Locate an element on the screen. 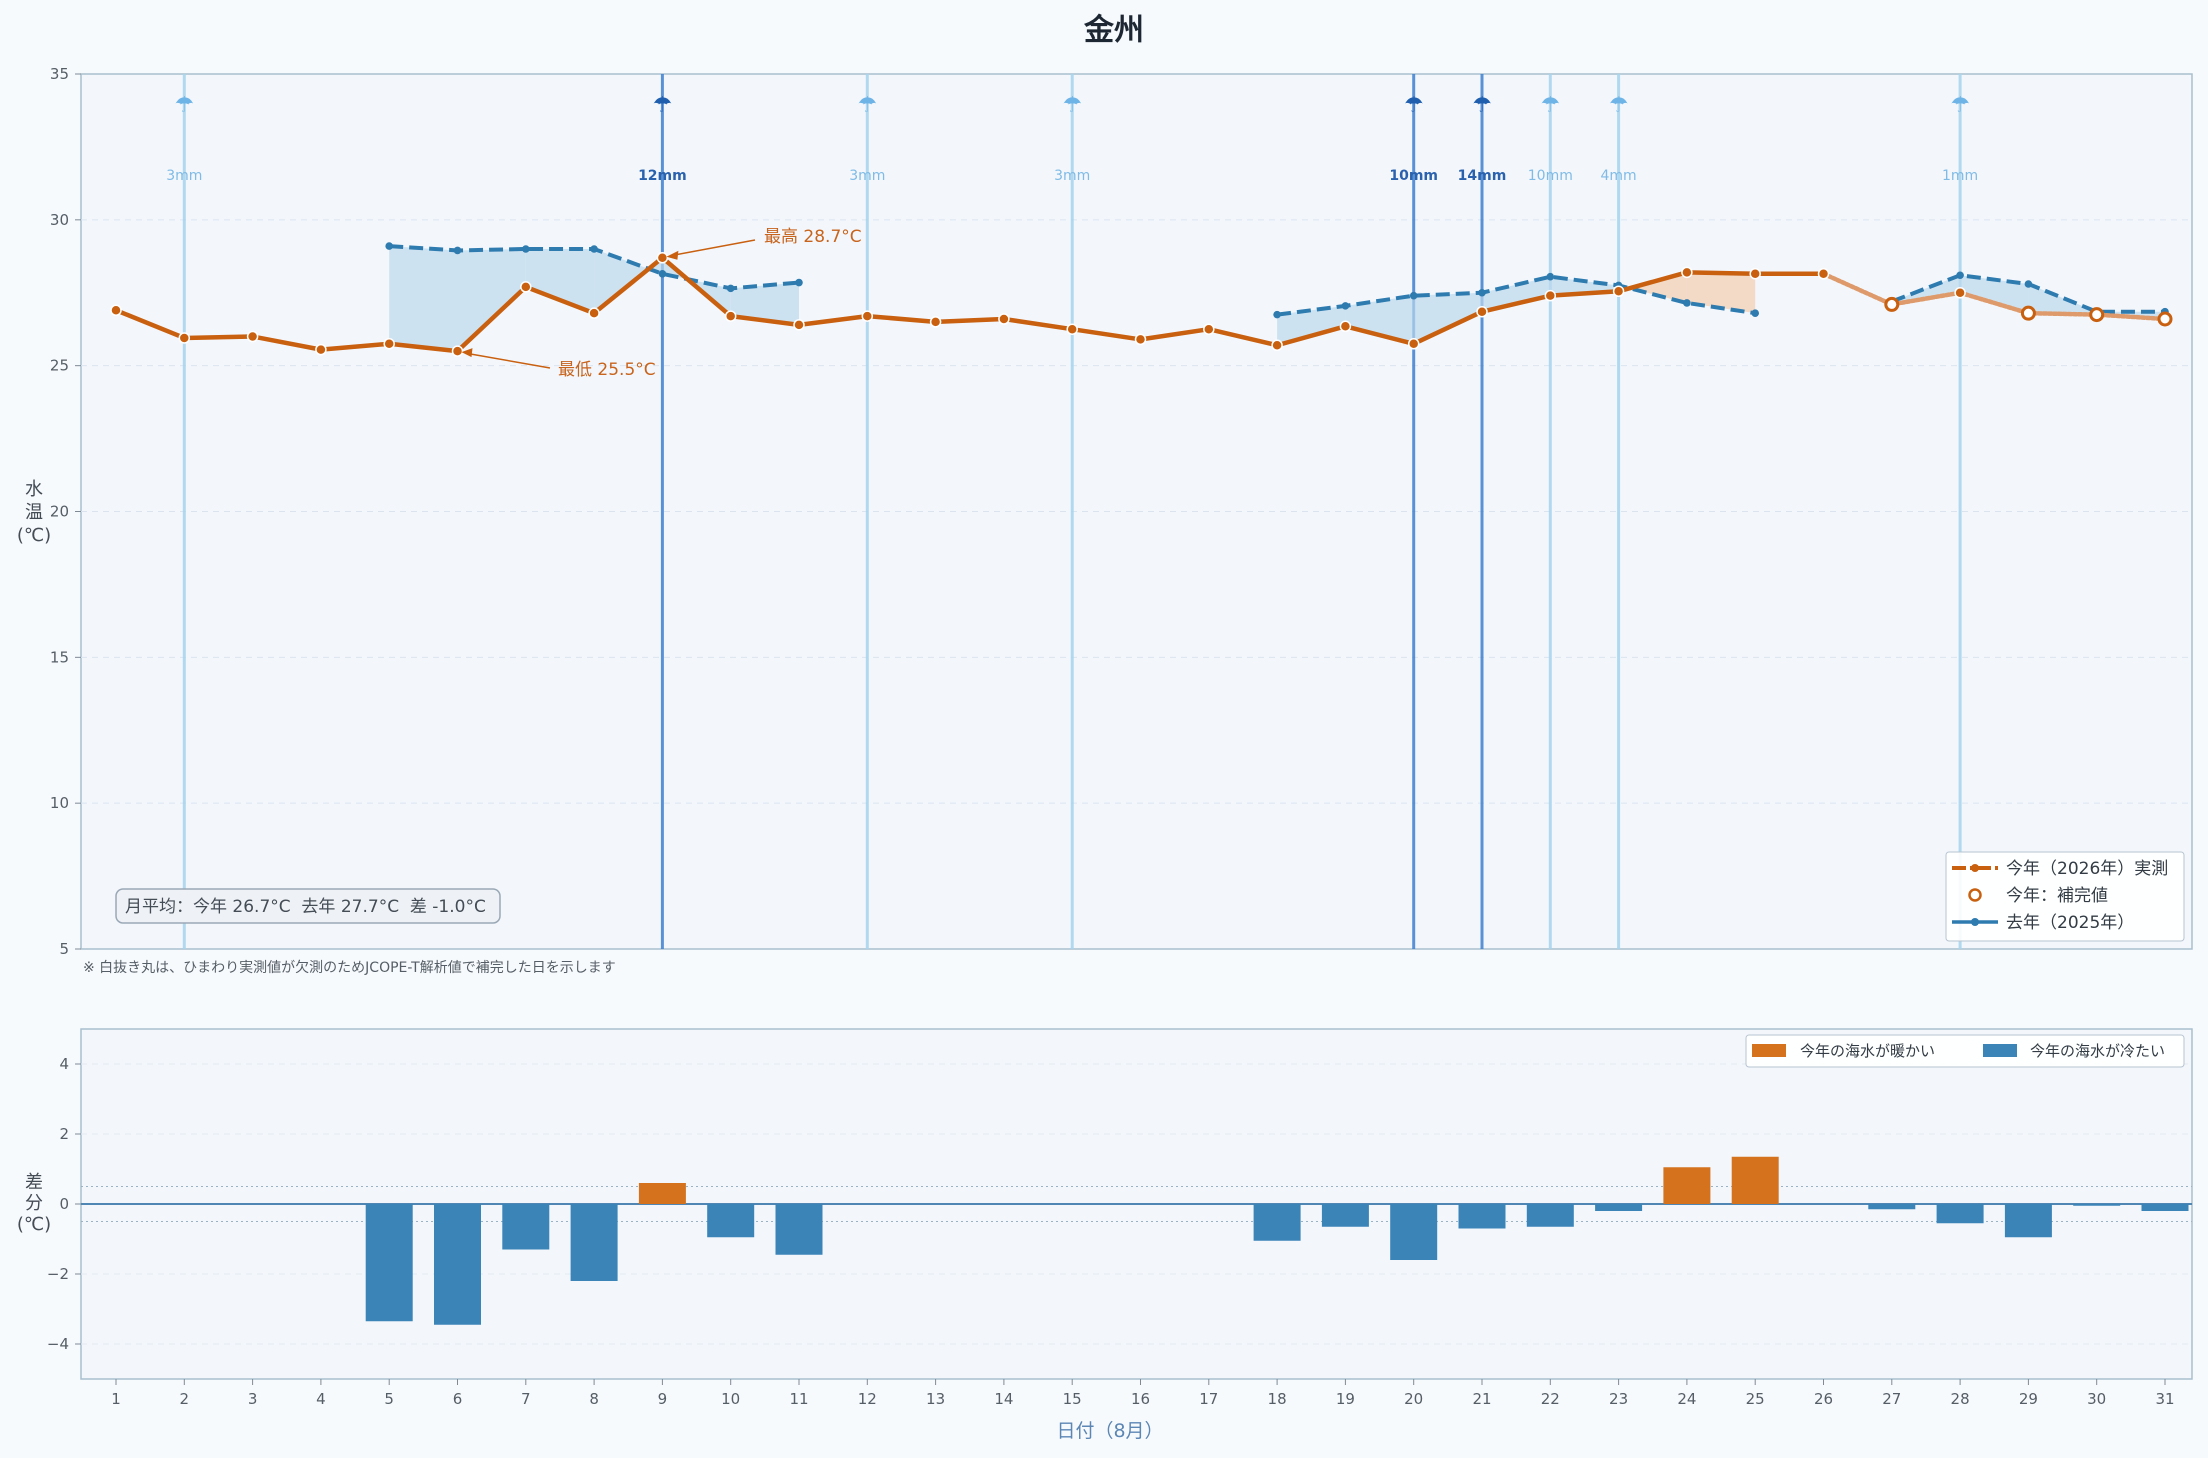 This screenshot has width=2208, height=1458. bottom-y-label-line-3: (℃) is located at coordinates (34, 1224).